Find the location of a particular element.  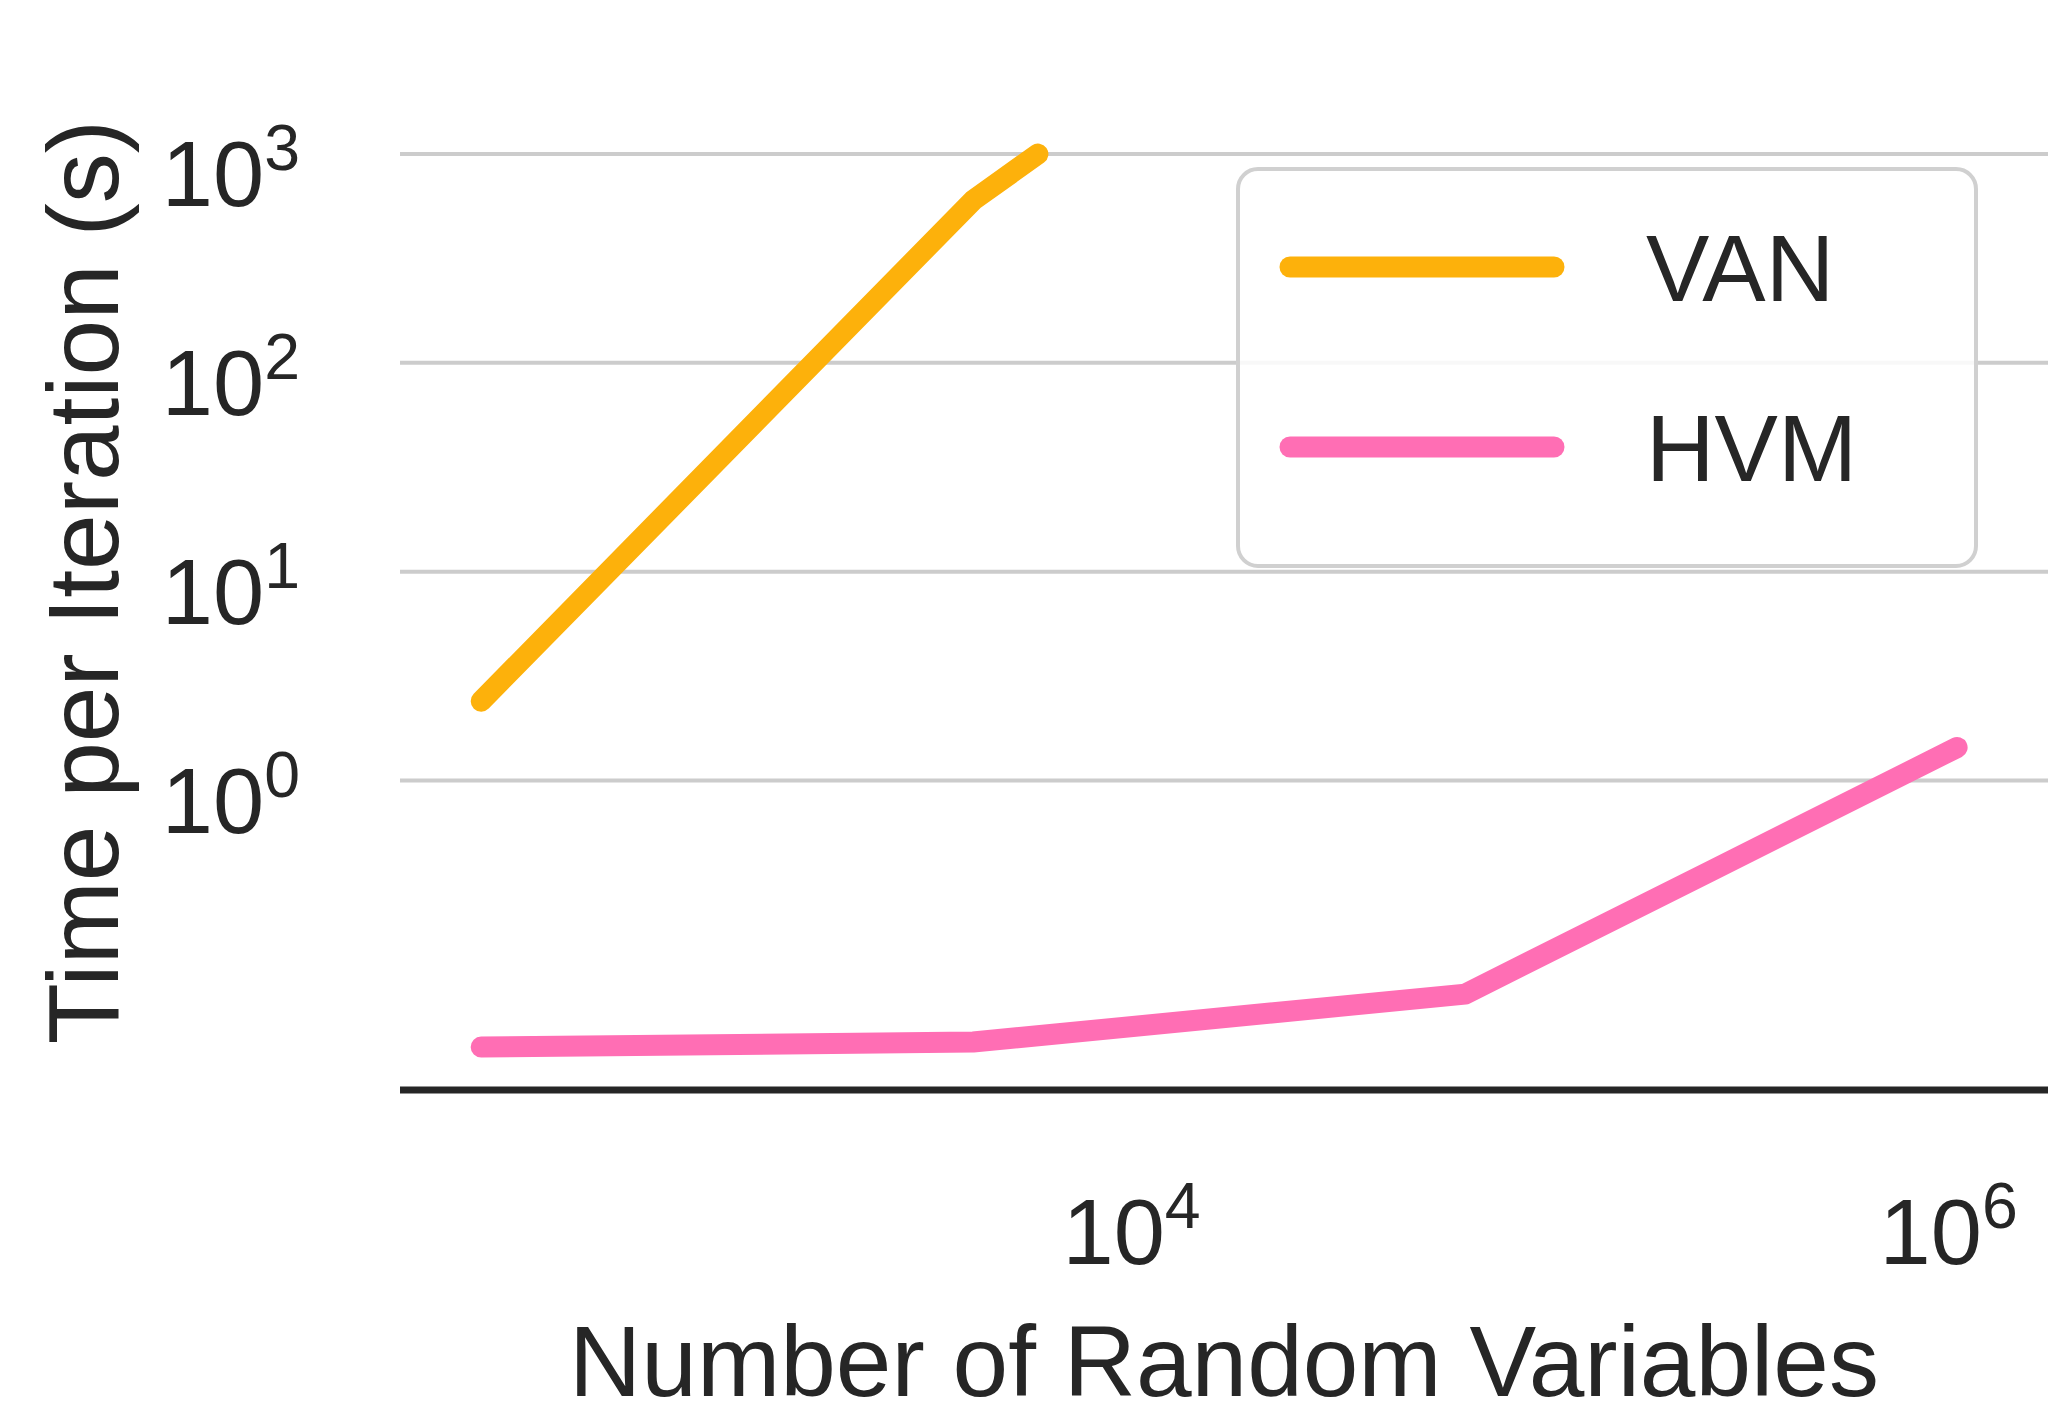

y-tick-label: 10$^{2}$ is located at coordinates (230, 377).